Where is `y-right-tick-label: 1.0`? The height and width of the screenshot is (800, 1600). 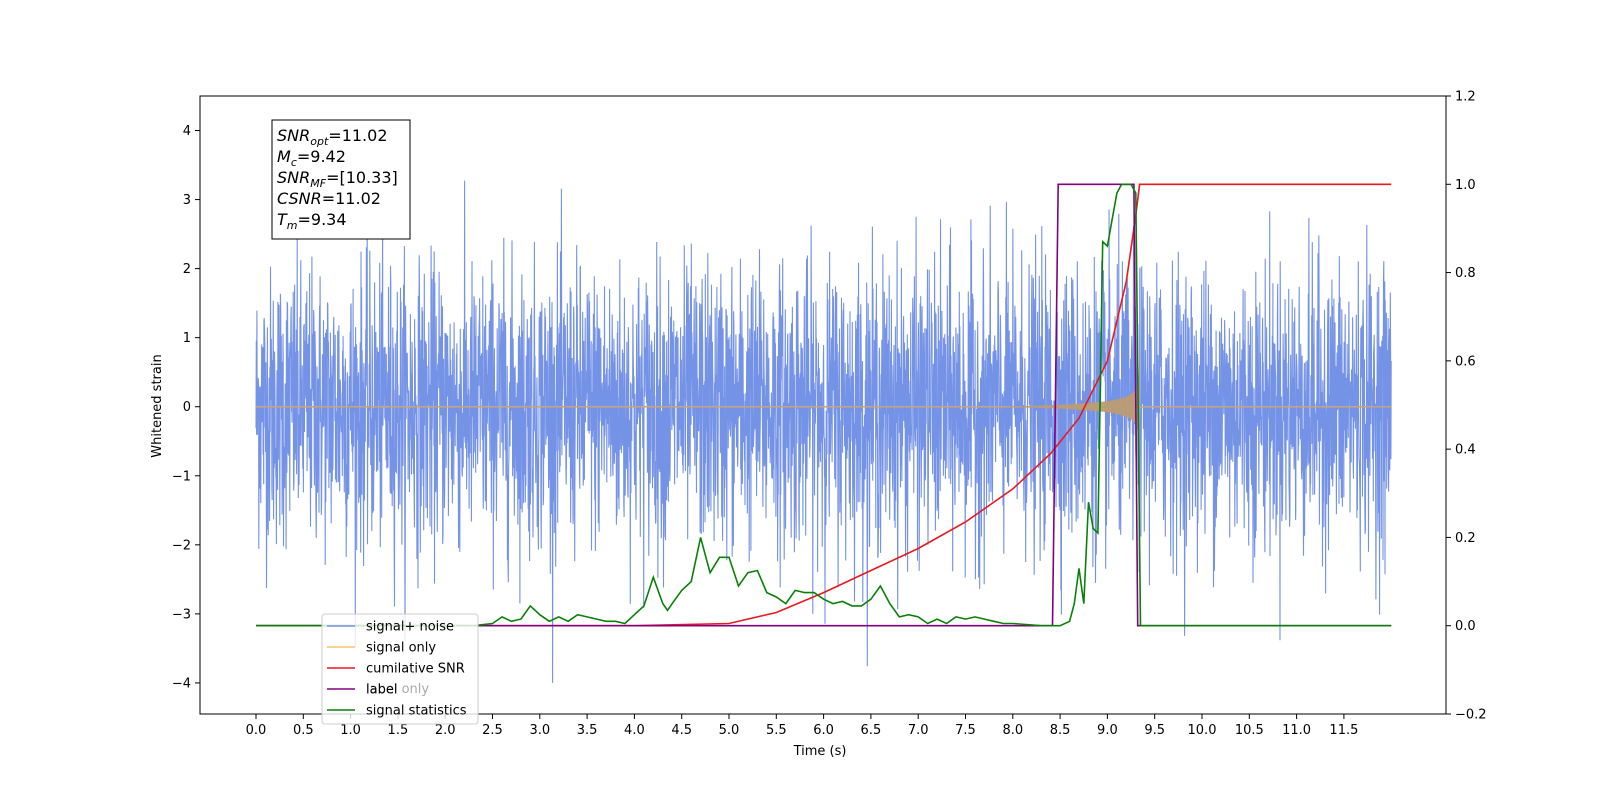
y-right-tick-label: 1.0 is located at coordinates (1465, 185).